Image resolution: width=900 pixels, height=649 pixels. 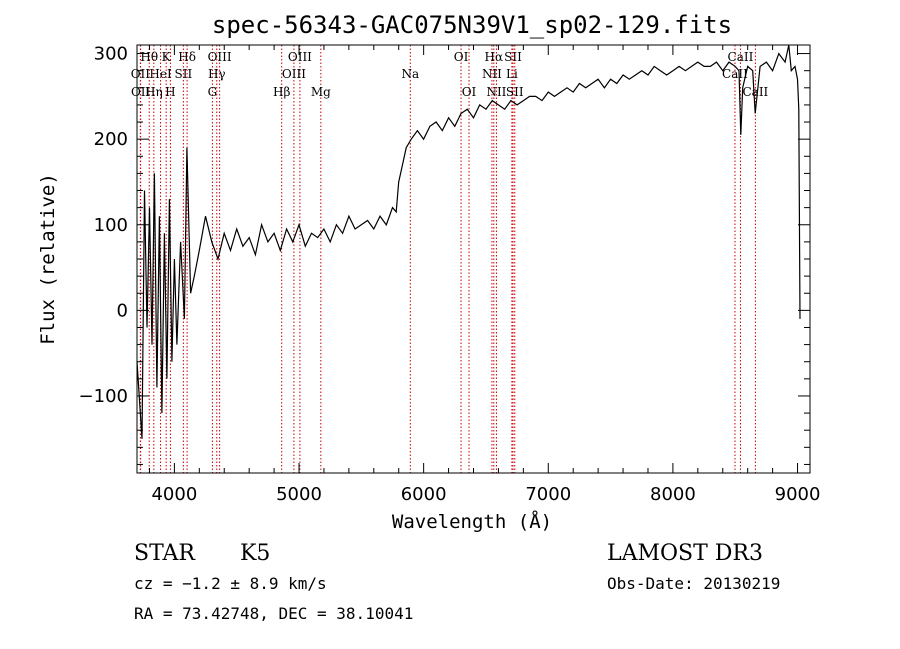 What do you see at coordinates (735, 74) in the screenshot?
I see `spectral-line-label-26: CaII` at bounding box center [735, 74].